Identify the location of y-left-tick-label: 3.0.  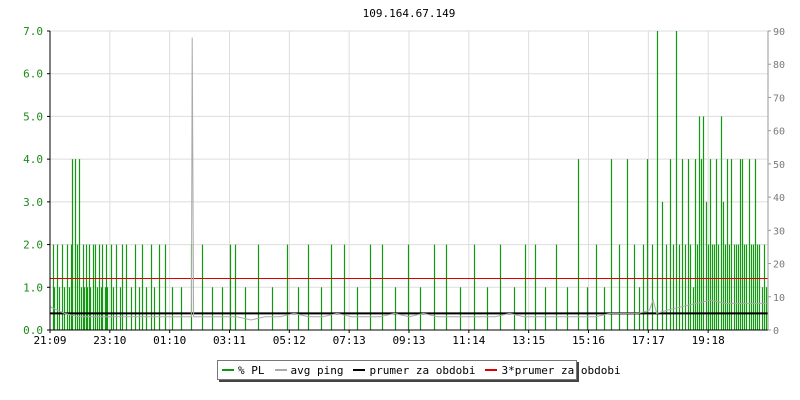
(33, 202).